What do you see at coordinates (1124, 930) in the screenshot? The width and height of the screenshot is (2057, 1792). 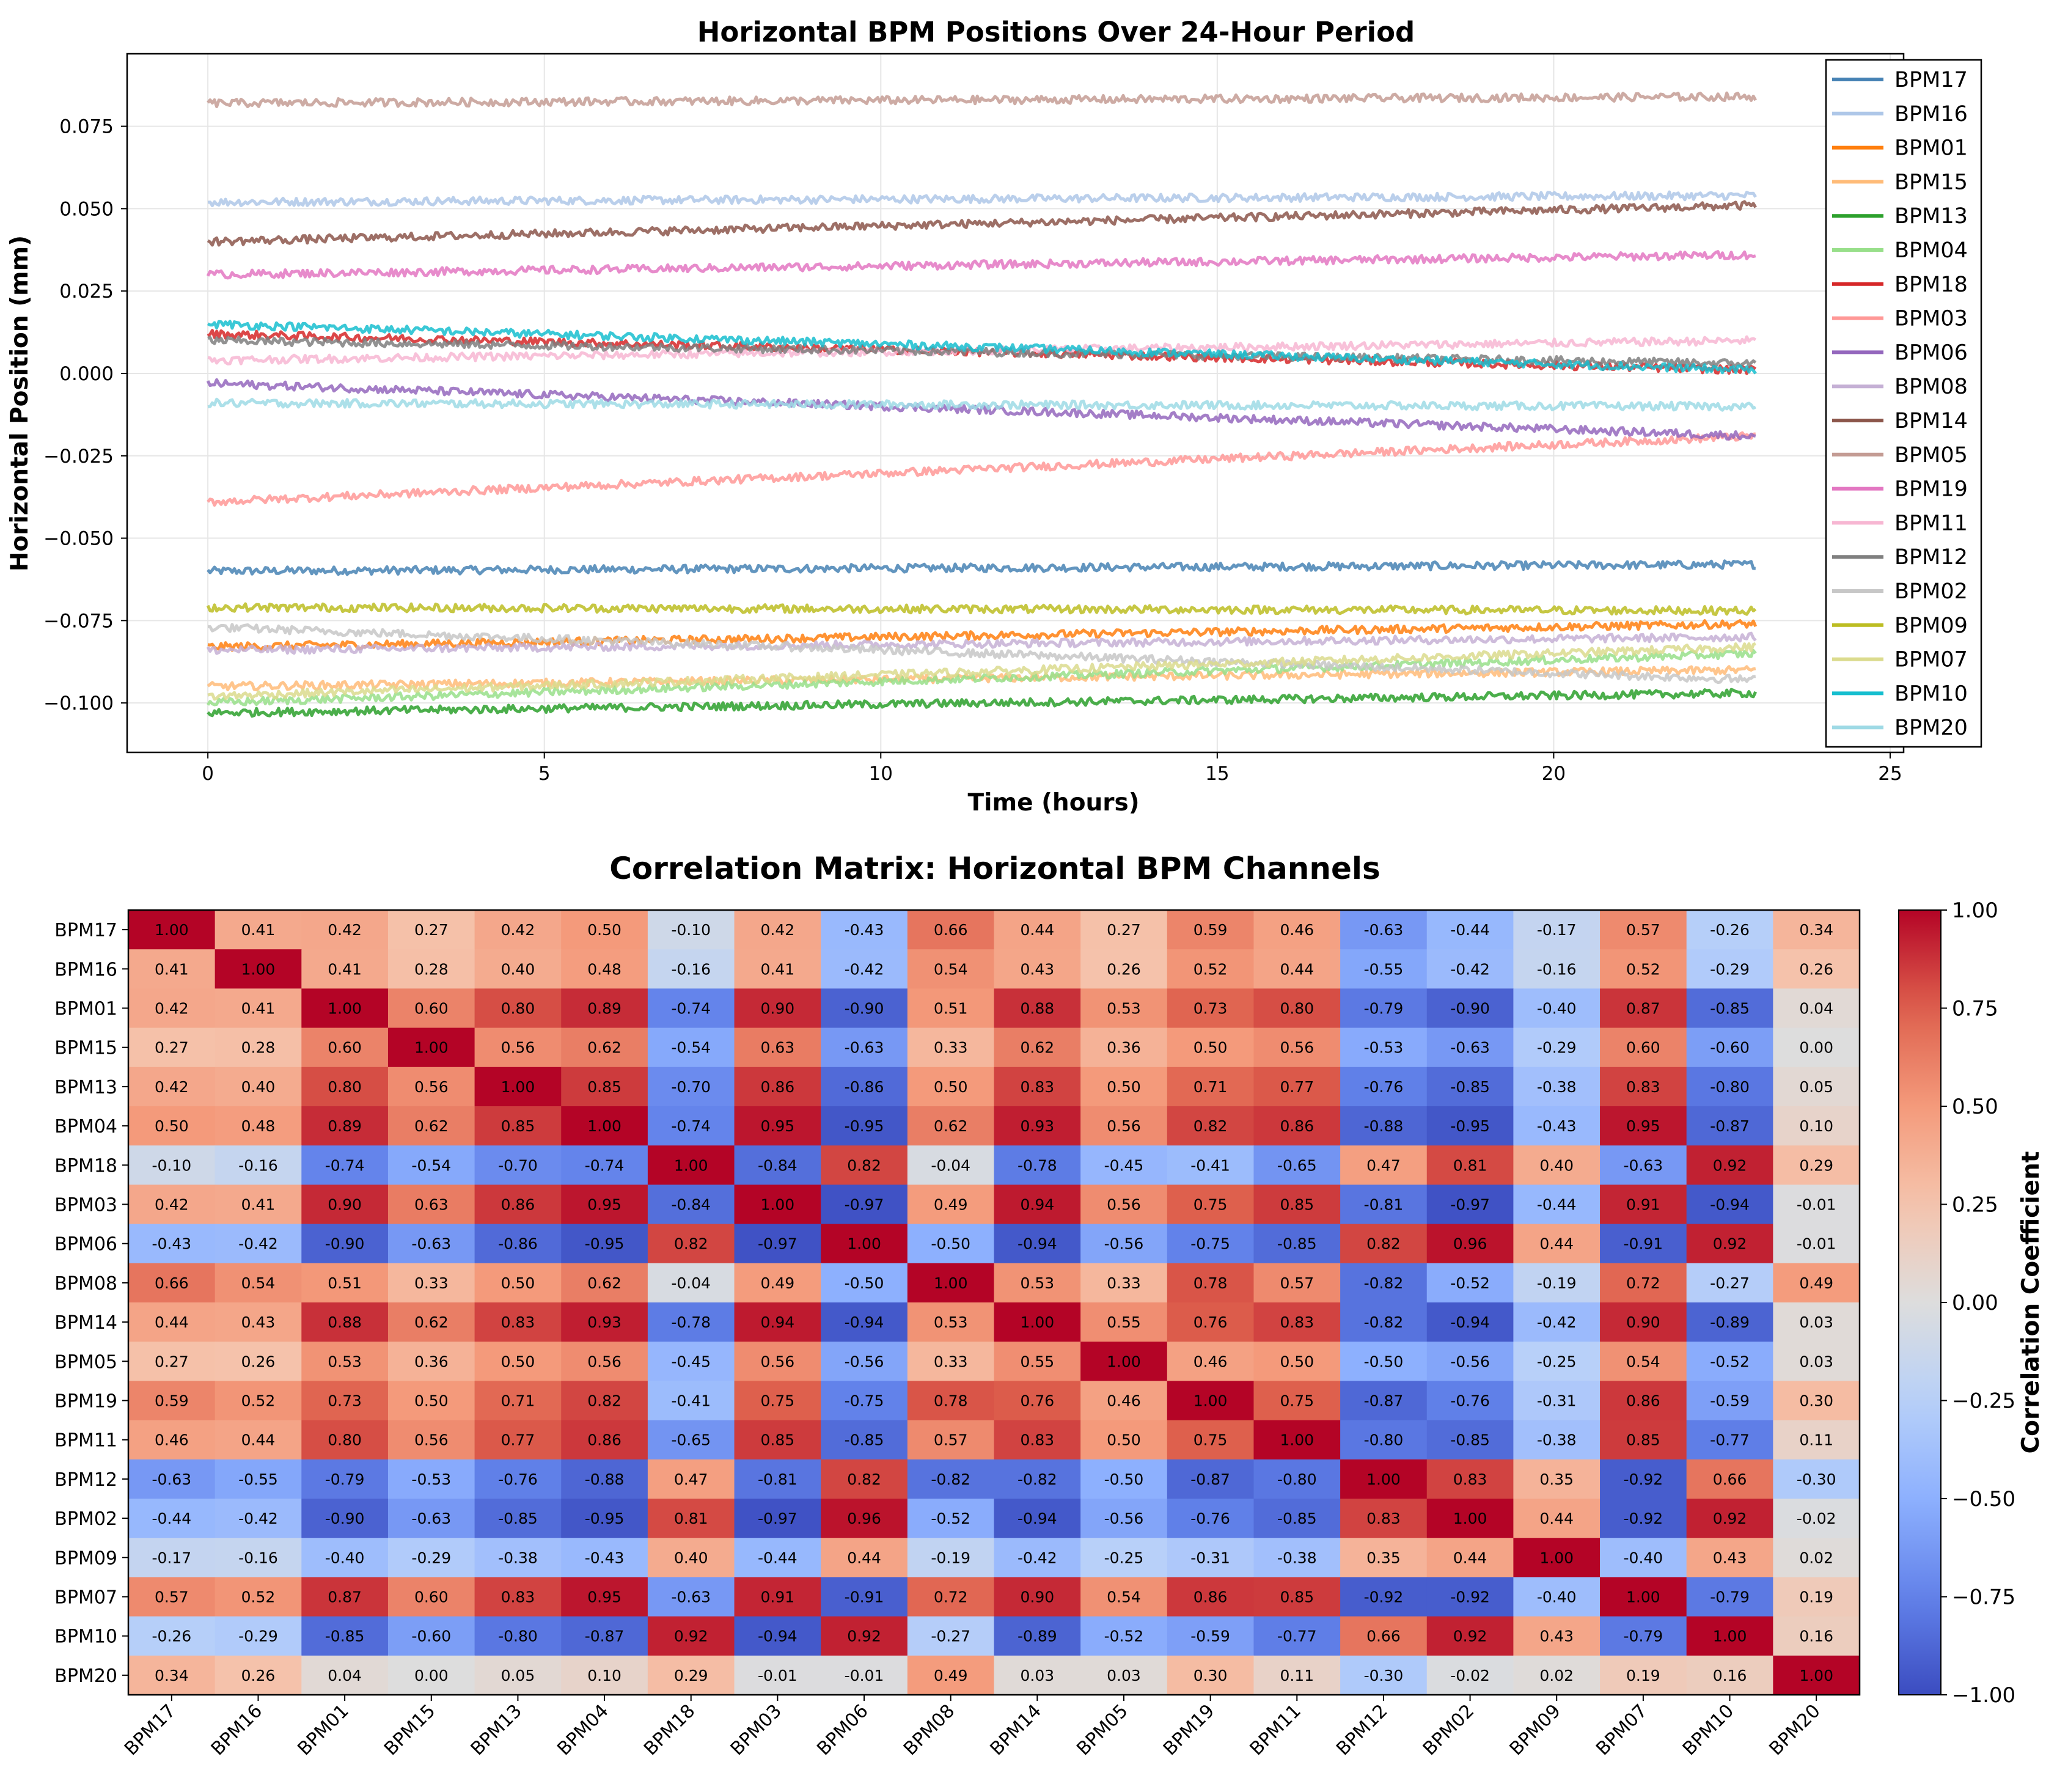 I see `heatmap-cell-value: 0.27` at bounding box center [1124, 930].